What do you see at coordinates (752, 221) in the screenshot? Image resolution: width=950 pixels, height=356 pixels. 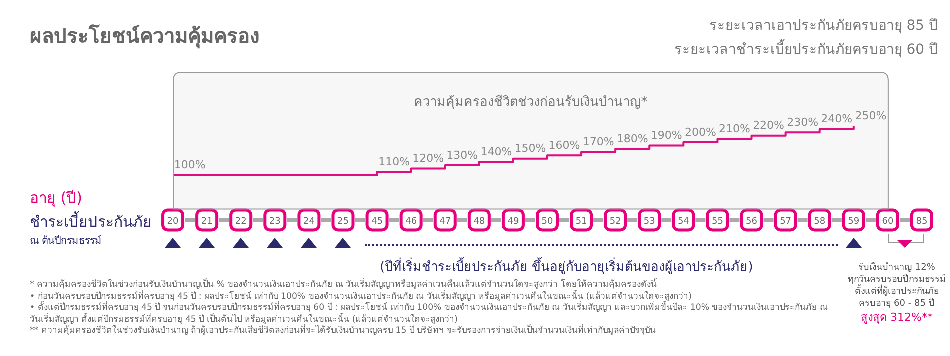 I see `x-tick-label: 56` at bounding box center [752, 221].